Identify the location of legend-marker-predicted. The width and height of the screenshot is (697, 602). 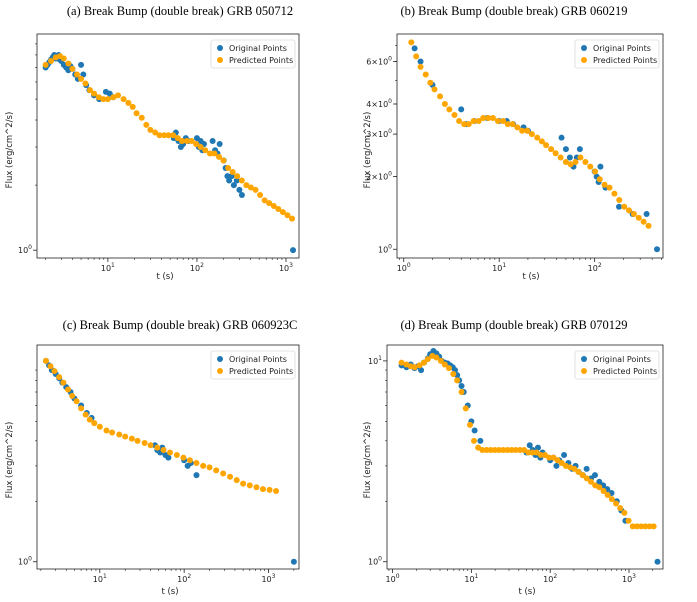
(584, 60).